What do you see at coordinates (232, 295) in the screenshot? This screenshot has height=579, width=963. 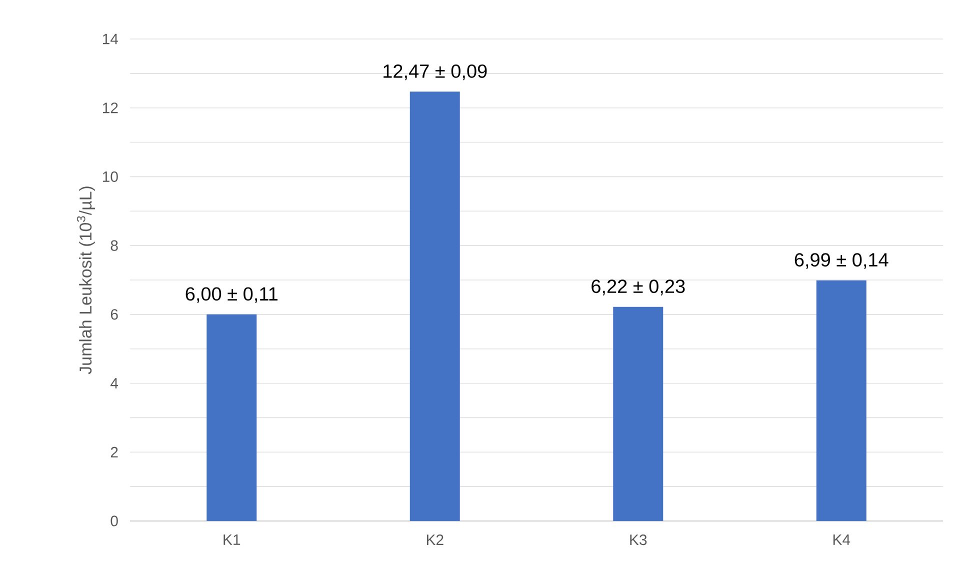 I see `data-label: 6,00 ± 0,11` at bounding box center [232, 295].